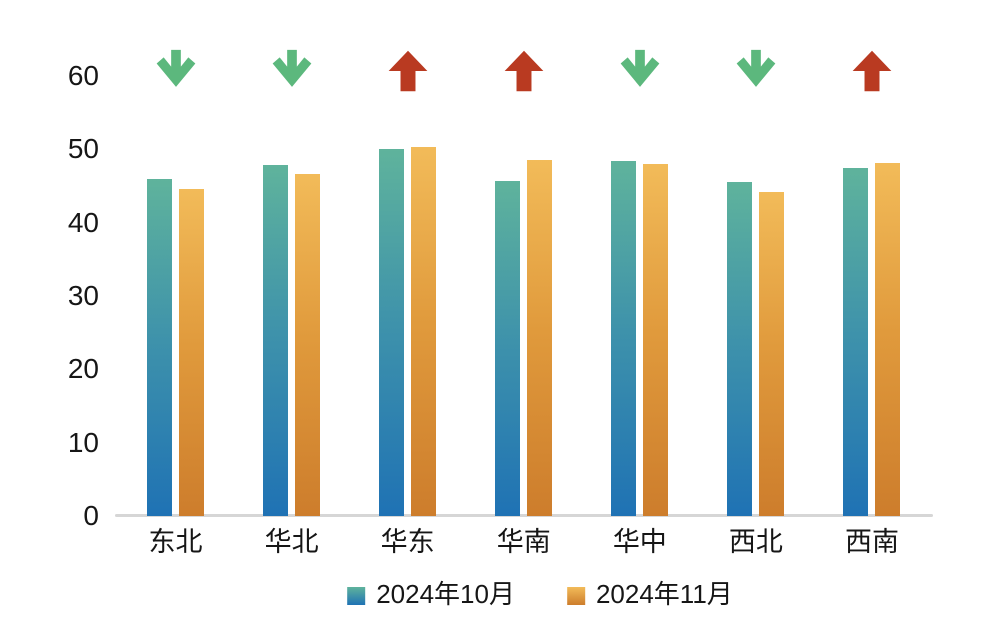  I want to click on y-tick-label: 20, so click(83, 369).